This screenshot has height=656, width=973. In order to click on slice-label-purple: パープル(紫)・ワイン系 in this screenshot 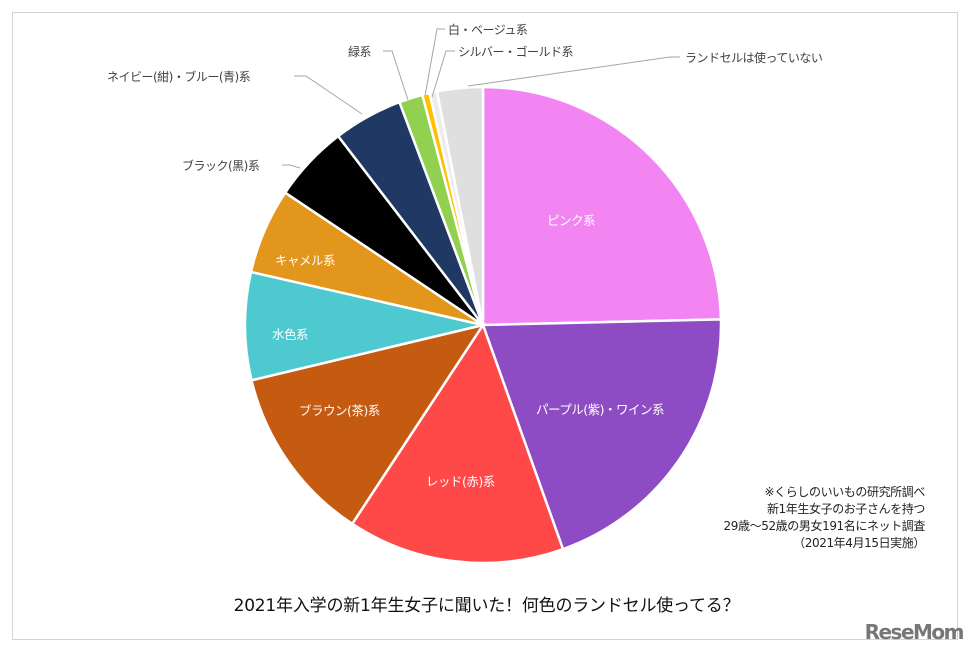, I will do `click(600, 409)`.